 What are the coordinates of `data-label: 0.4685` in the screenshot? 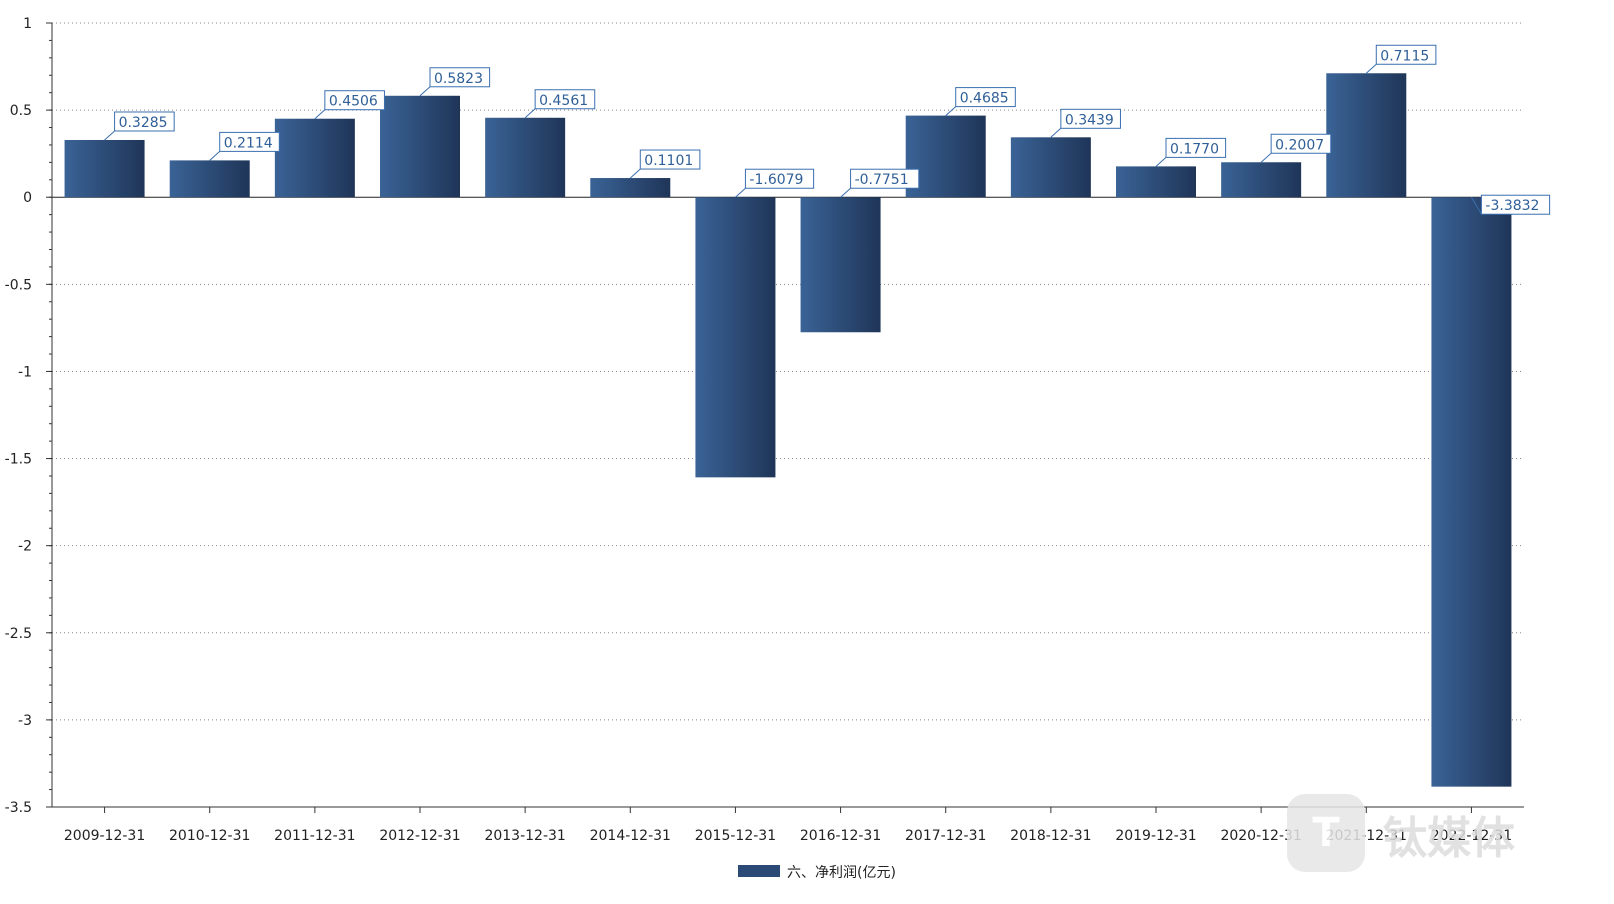 It's located at (984, 99).